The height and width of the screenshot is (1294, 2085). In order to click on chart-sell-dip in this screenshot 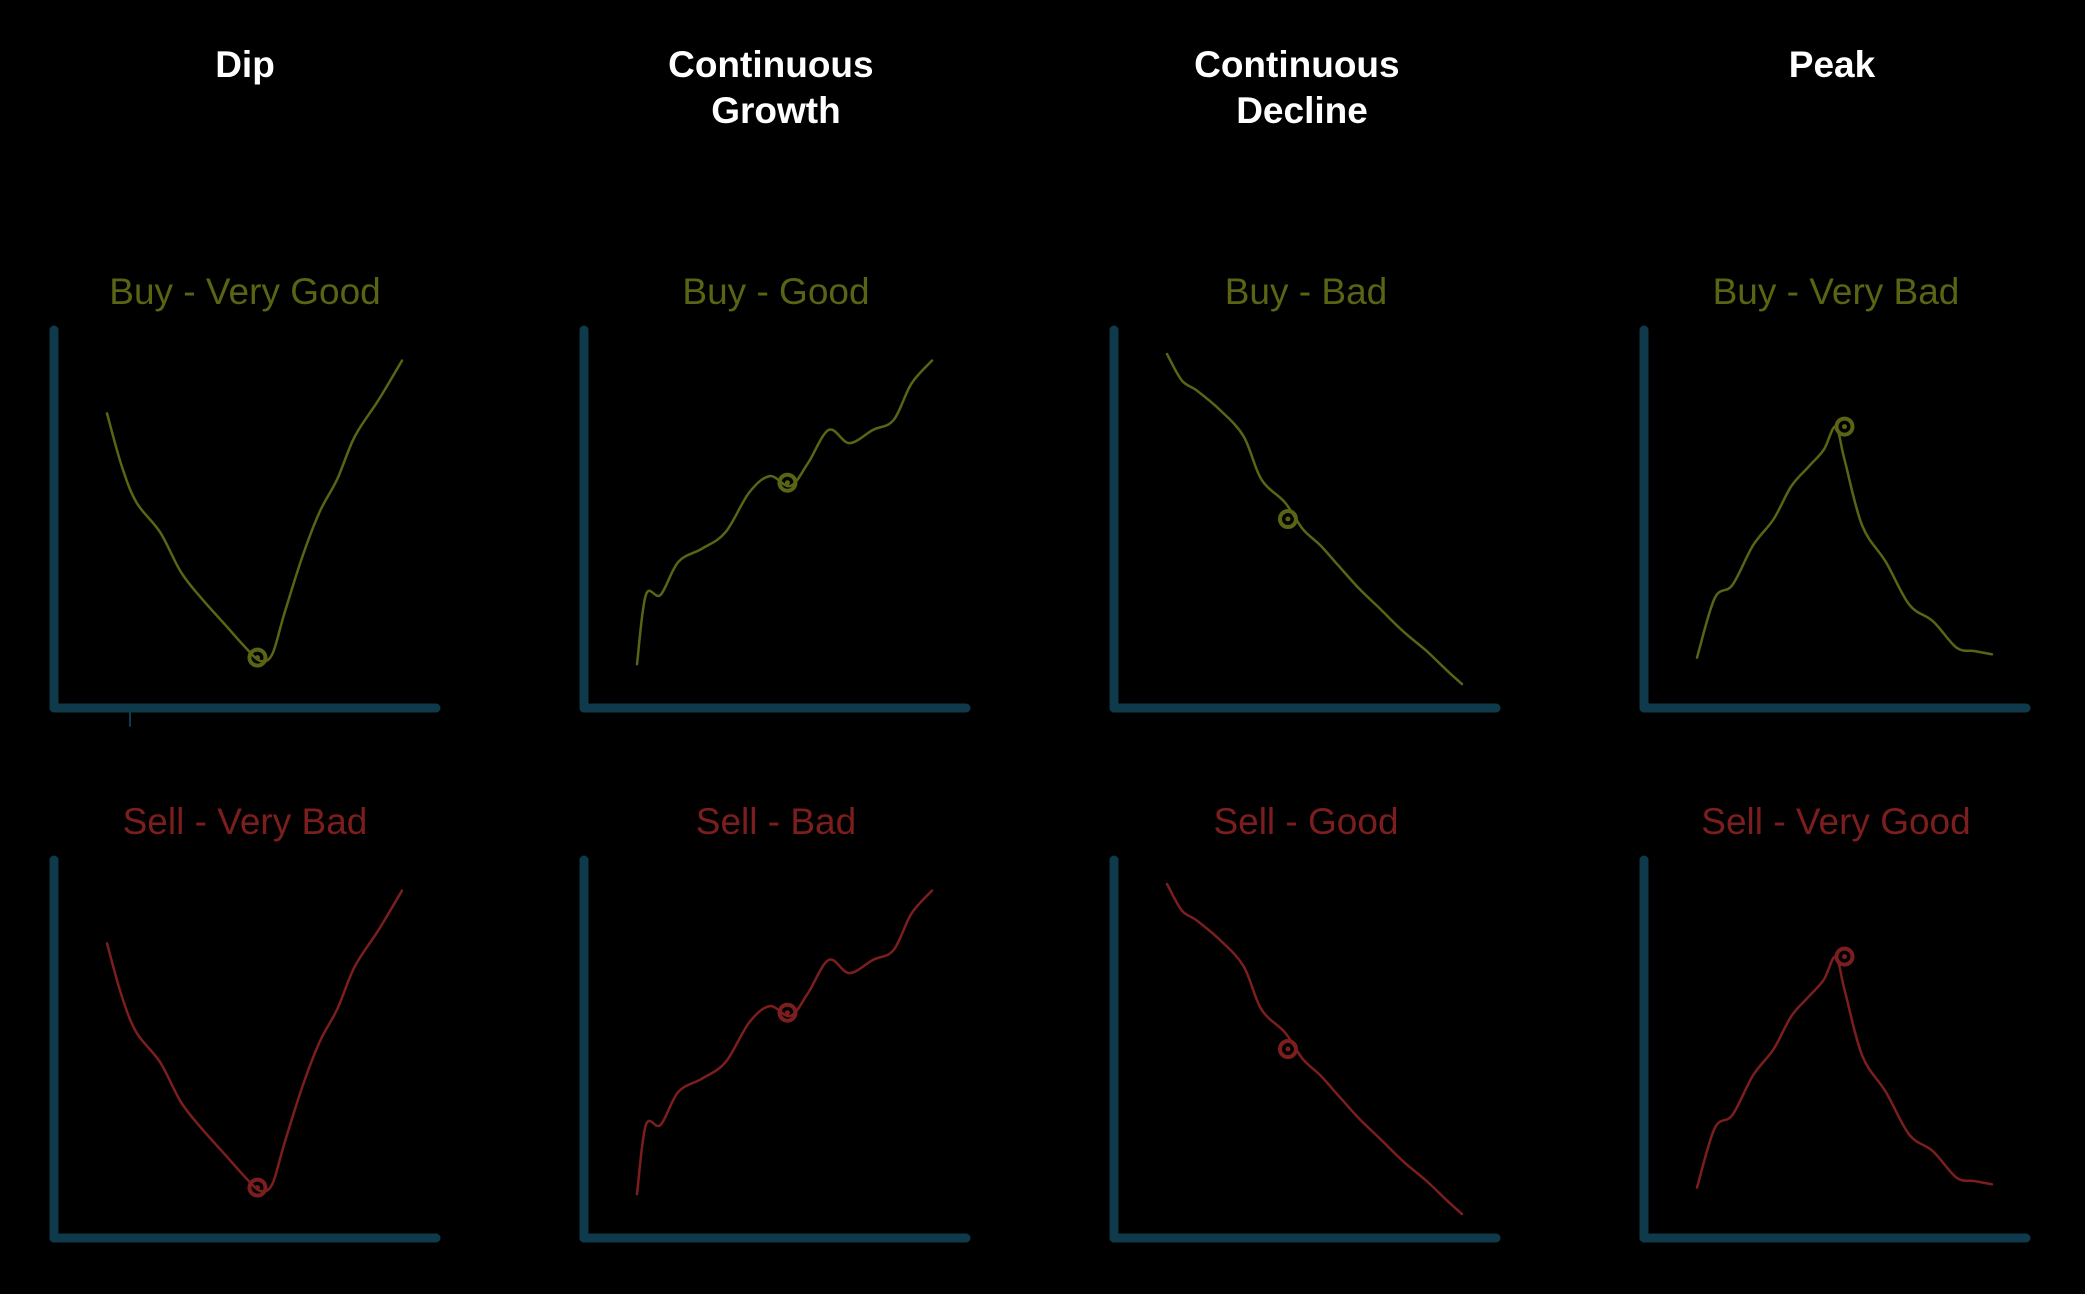, I will do `click(245, 1049)`.